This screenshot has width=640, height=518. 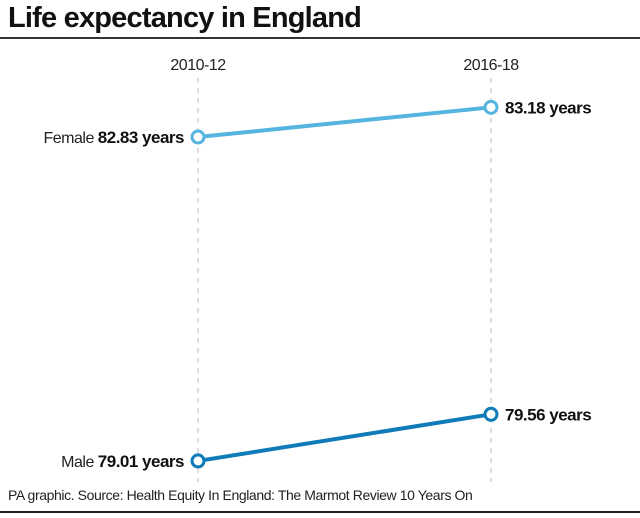 What do you see at coordinates (141, 461) in the screenshot?
I see `male-start-value: 79.01 years` at bounding box center [141, 461].